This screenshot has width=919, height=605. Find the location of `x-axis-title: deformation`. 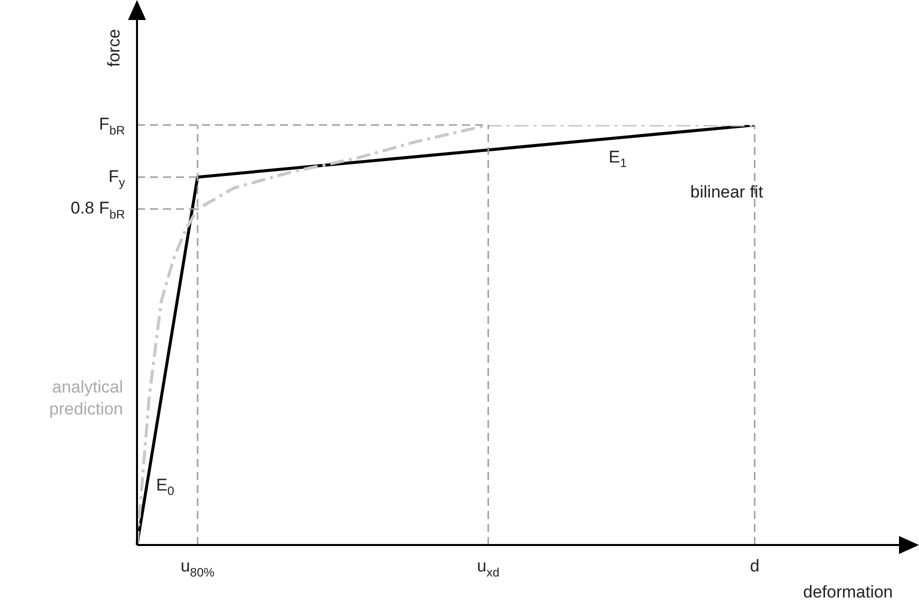

x-axis-title: deformation is located at coordinates (848, 592).